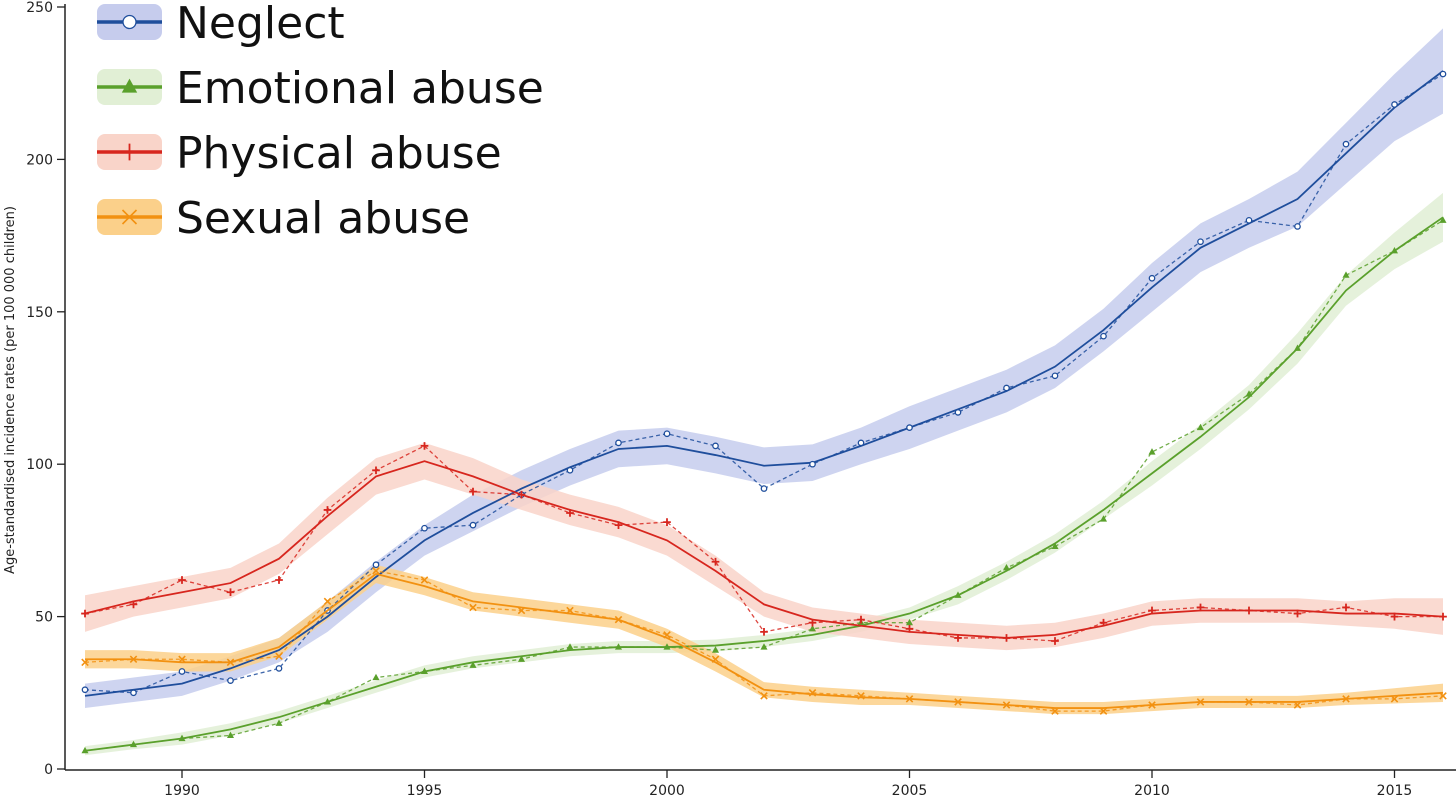 The height and width of the screenshot is (805, 1456). I want to click on legend-item-1: Emotional abuse, so click(320, 88).